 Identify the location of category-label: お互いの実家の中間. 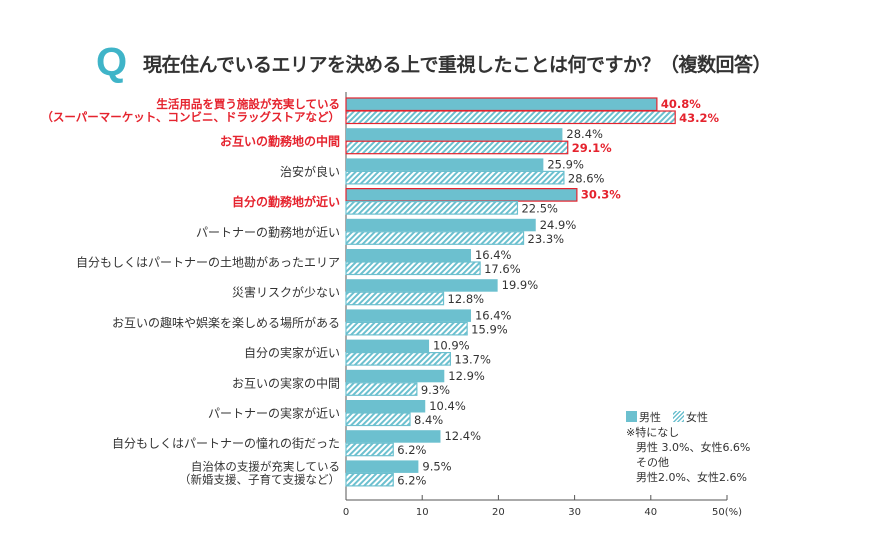
(286, 382).